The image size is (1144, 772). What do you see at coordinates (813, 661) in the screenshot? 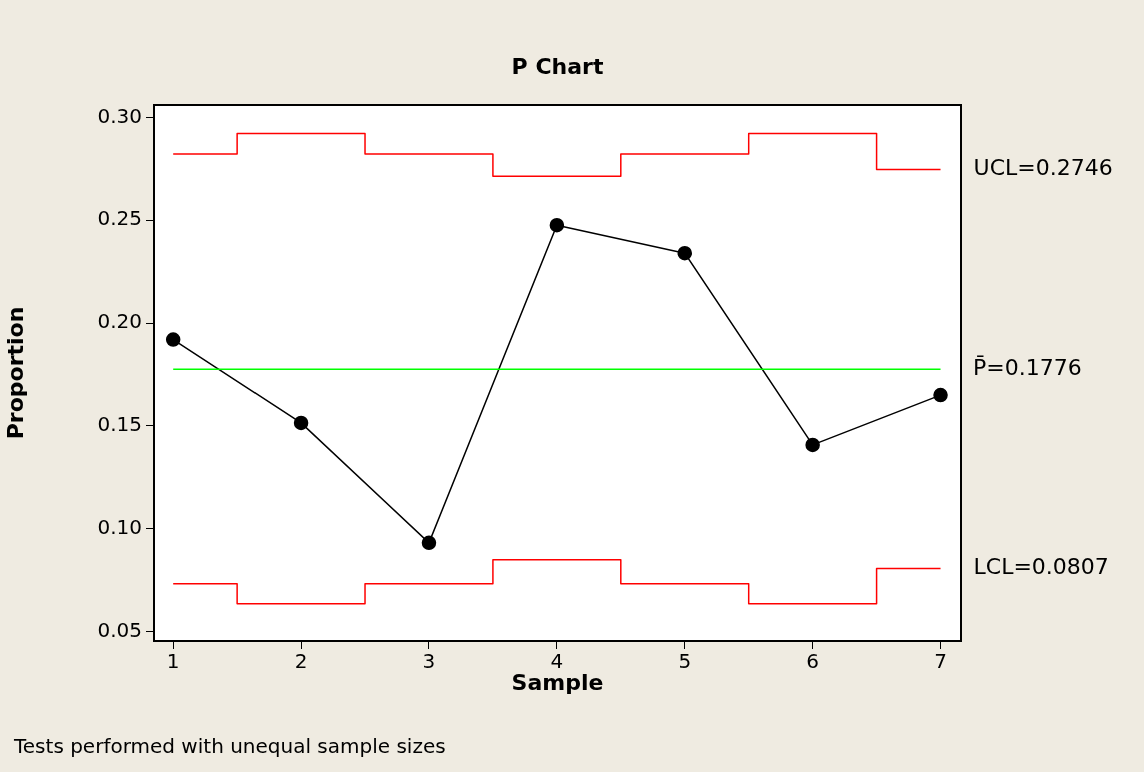
I see `x-tick-label: 6` at bounding box center [813, 661].